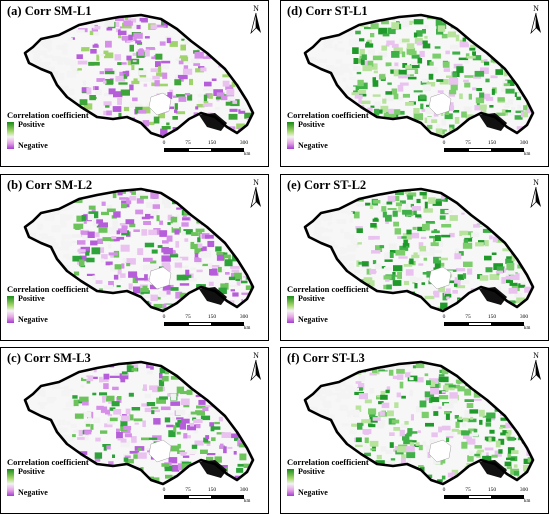  I want to click on panel-title: (a) Corr SM-L1, so click(49, 11).